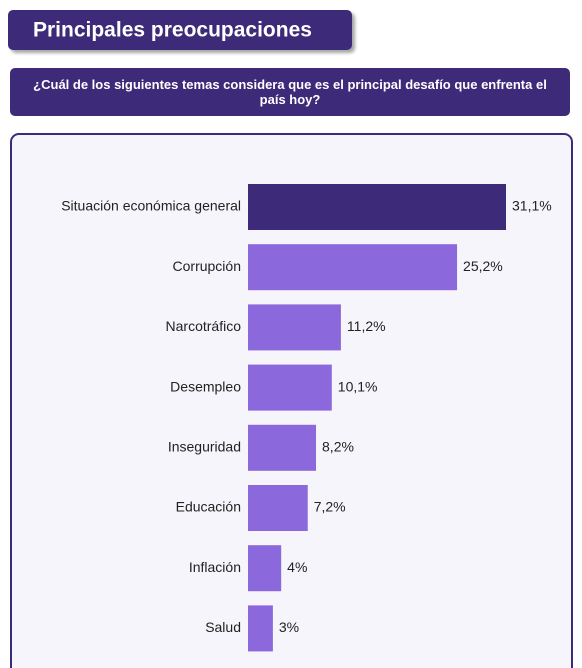 The width and height of the screenshot is (582, 668). Describe the element at coordinates (215, 567) in the screenshot. I see `category-label: Inflación` at that location.